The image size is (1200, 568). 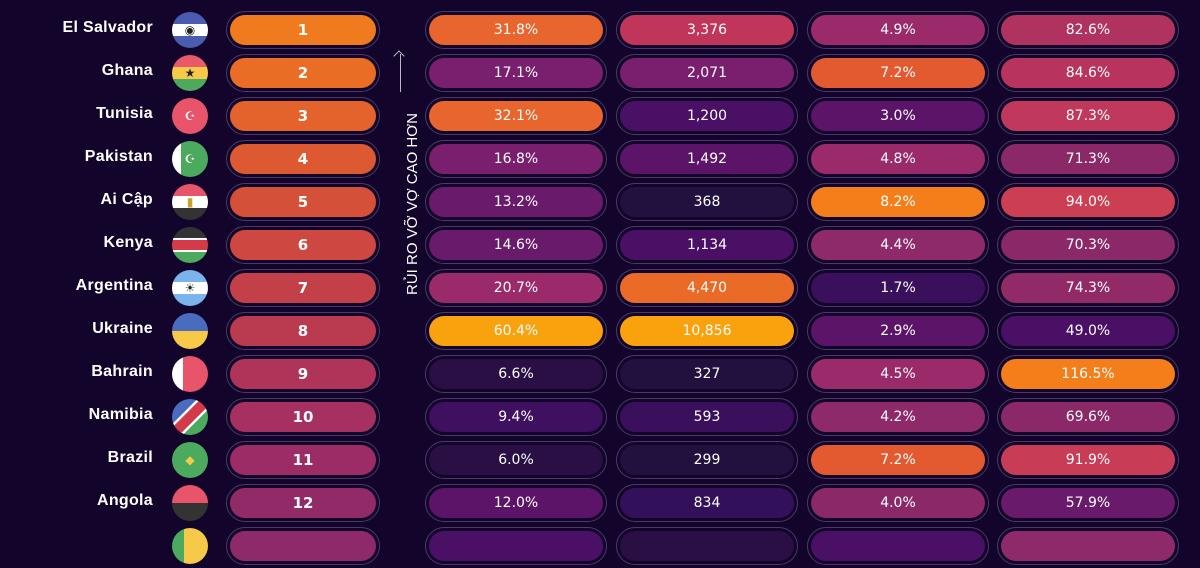 I want to click on table-row: Namibia 10 9.4% 593 4.2% 69.6%, so click(x=600, y=417).